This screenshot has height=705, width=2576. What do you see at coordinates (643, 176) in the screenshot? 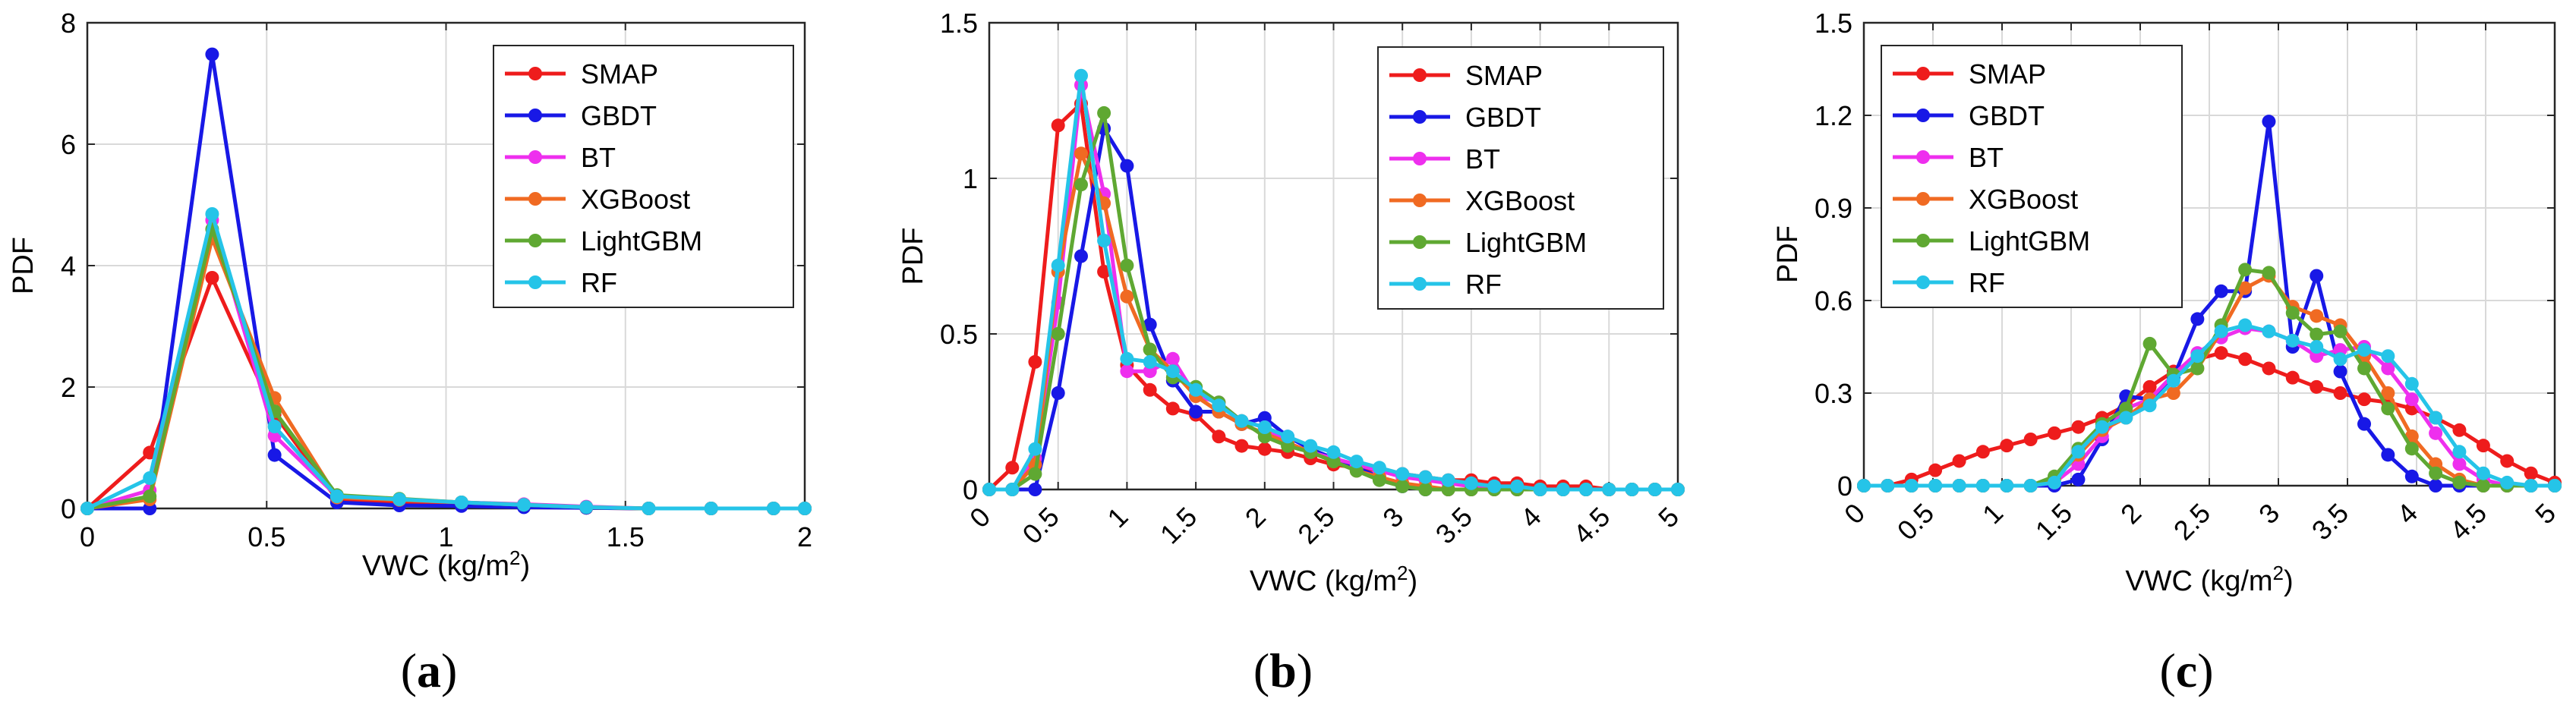
I see `legend-box` at bounding box center [643, 176].